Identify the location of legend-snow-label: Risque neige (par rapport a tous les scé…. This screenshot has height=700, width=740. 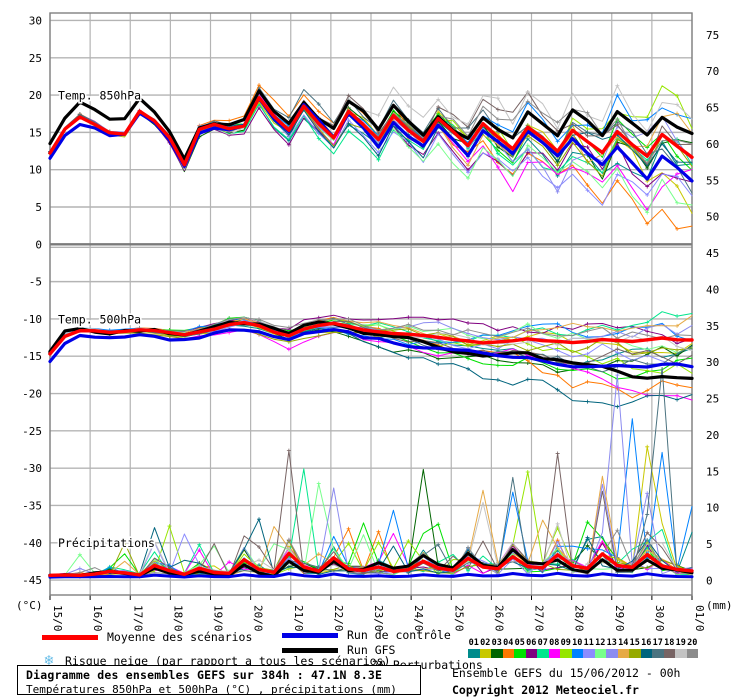
(228, 661).